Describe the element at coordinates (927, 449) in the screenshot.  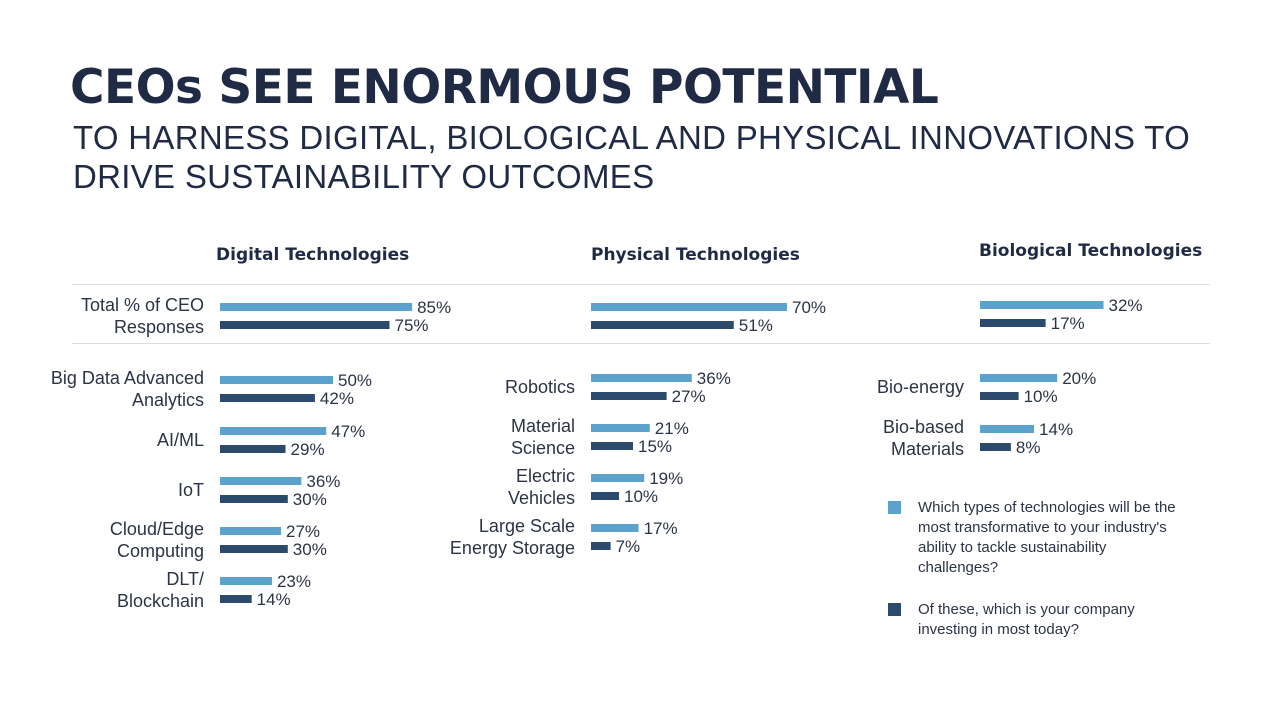
I see `biological-category-label: Materials` at that location.